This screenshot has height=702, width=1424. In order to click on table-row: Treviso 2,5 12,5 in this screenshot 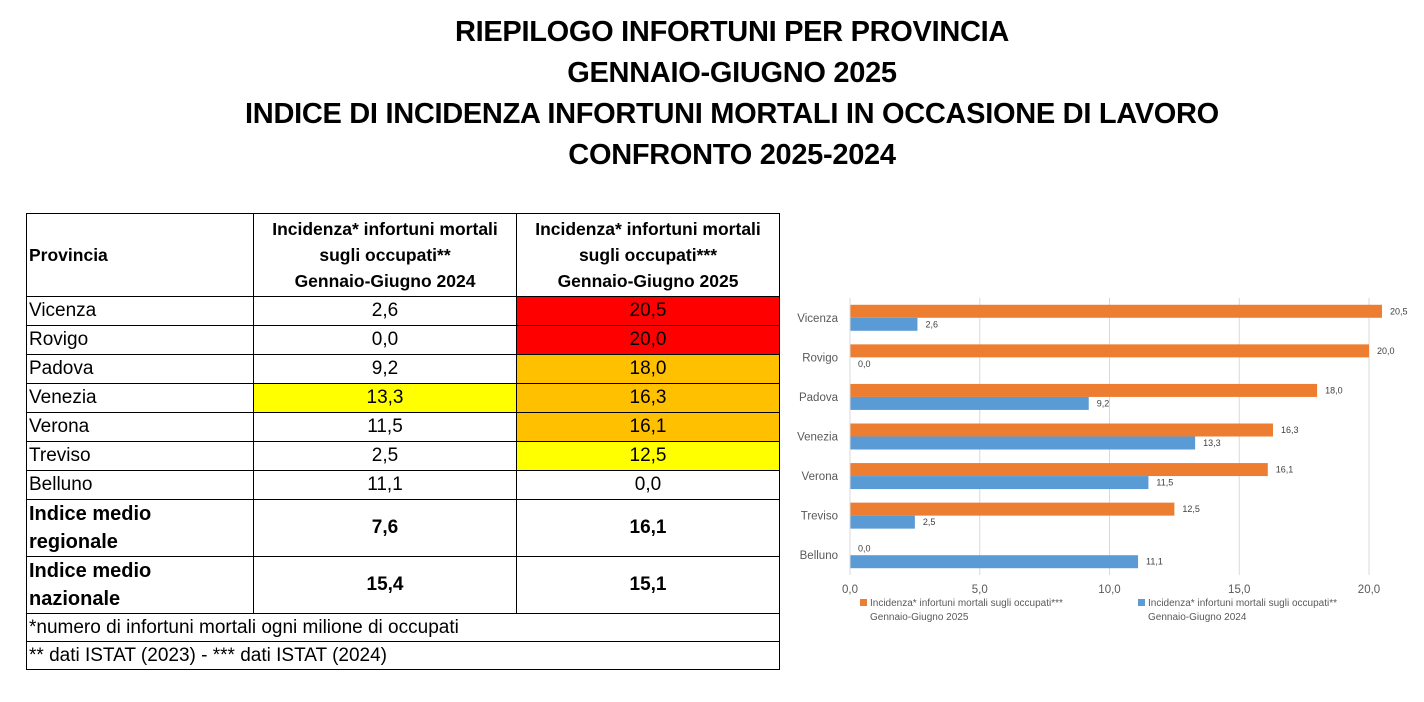, I will do `click(403, 456)`.